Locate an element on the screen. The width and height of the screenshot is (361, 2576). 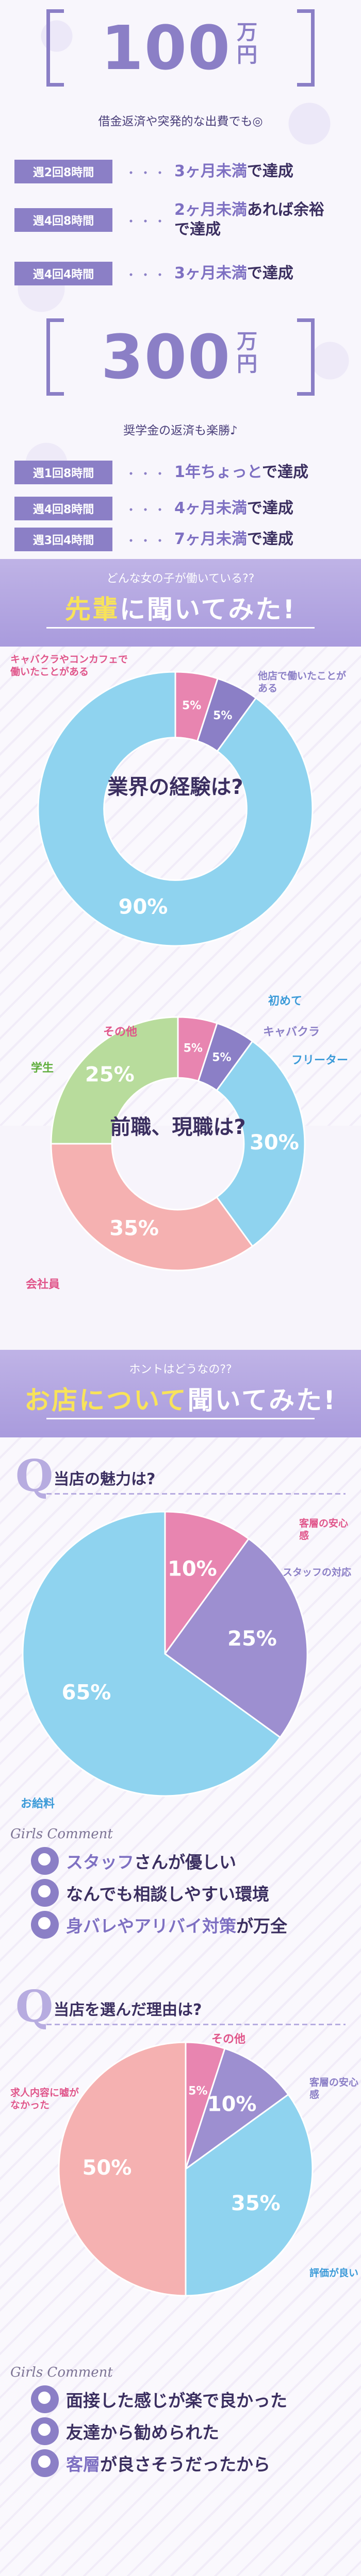
donut-chart-occupation: 5% 5% 30% 35% 25% is located at coordinates (178, 1144).